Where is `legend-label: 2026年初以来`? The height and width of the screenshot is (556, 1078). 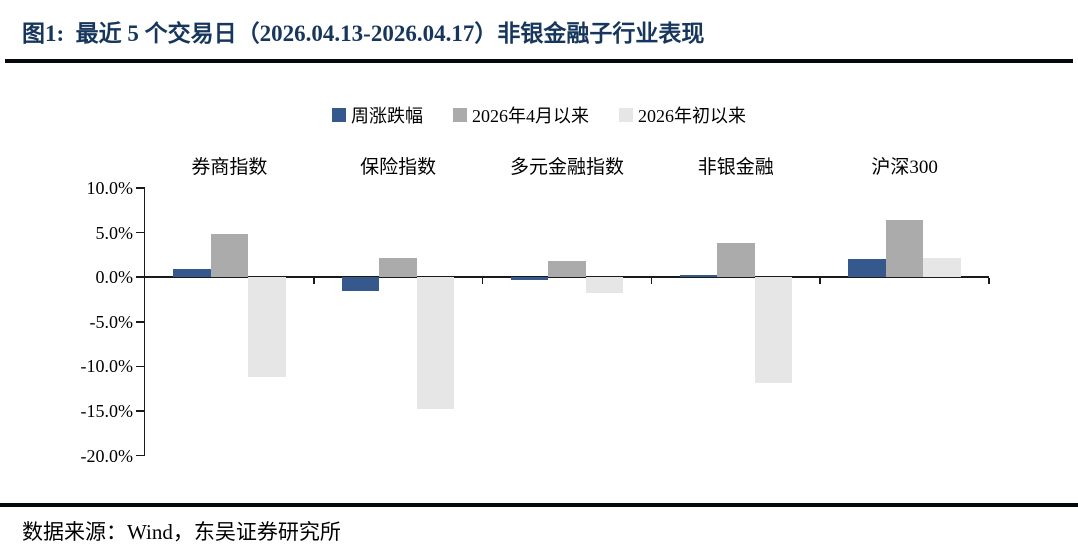
legend-label: 2026年初以来 is located at coordinates (692, 116).